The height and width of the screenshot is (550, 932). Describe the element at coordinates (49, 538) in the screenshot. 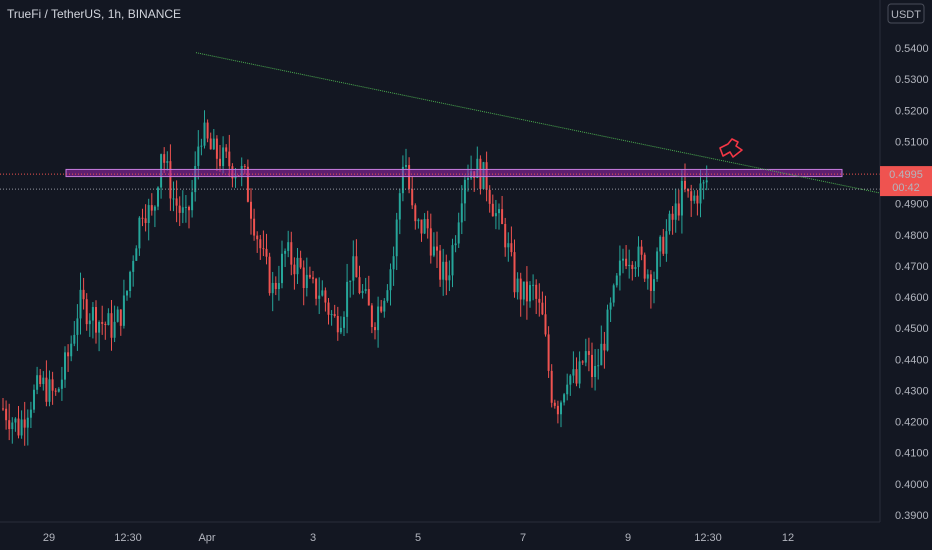

I see `time-tick-label: 29` at that location.